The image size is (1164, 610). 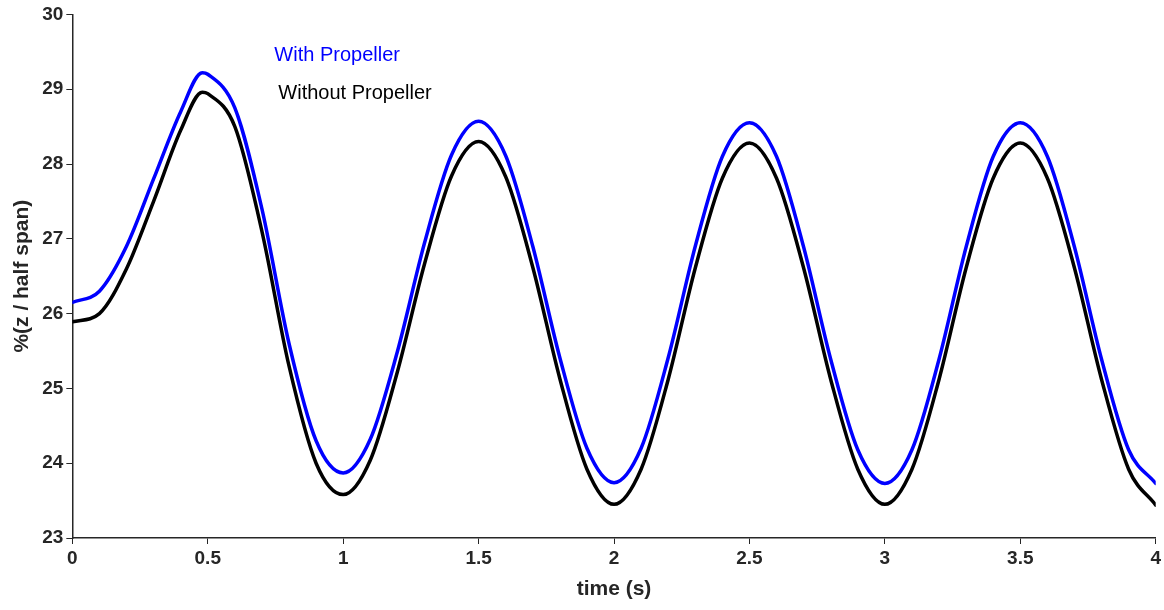 What do you see at coordinates (614, 557) in the screenshot?
I see `x-tick-label: 2` at bounding box center [614, 557].